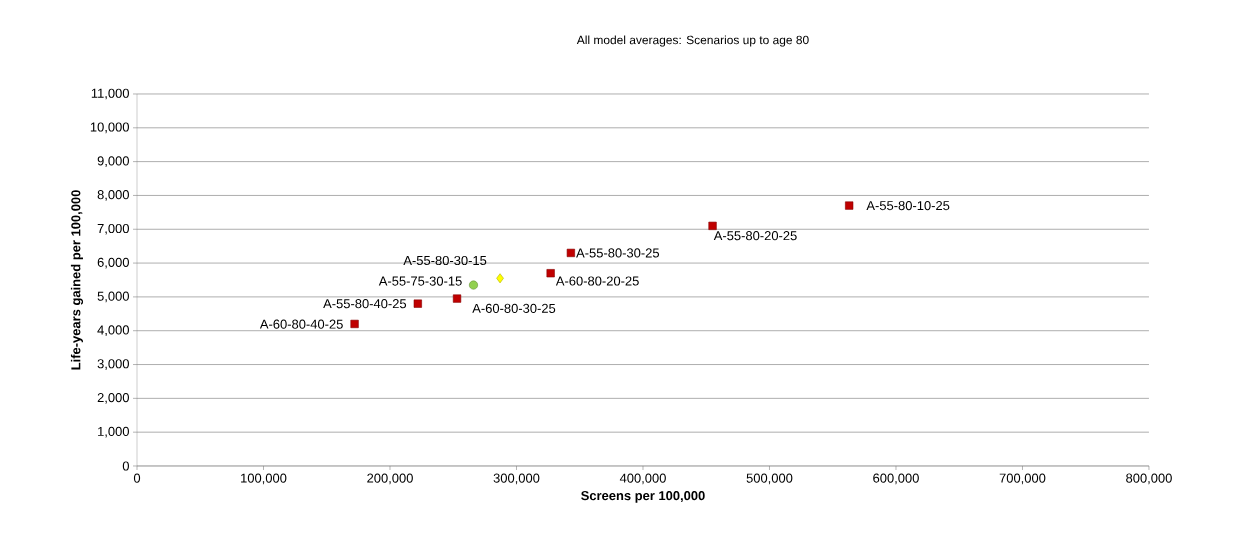 The height and width of the screenshot is (548, 1251). I want to click on annotation: A-55-80-40-25, so click(365, 304).